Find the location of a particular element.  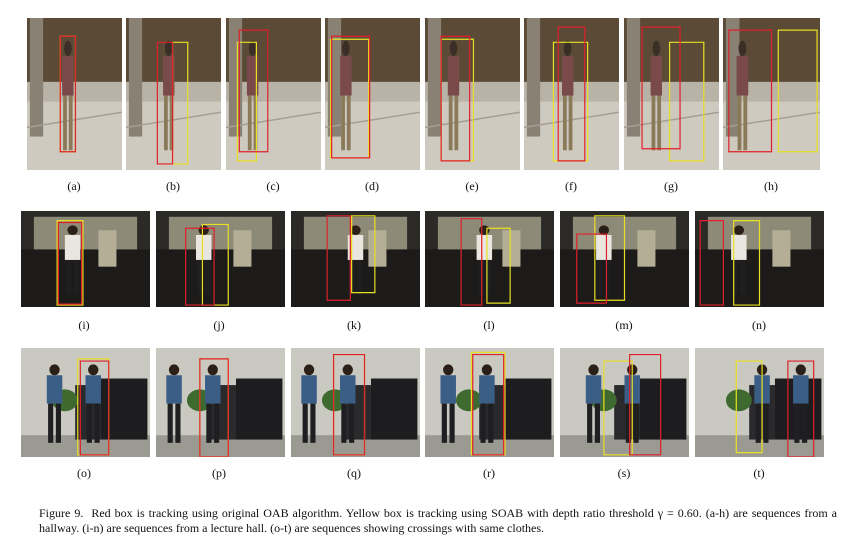

panel-label: (t) is located at coordinates (759, 473).